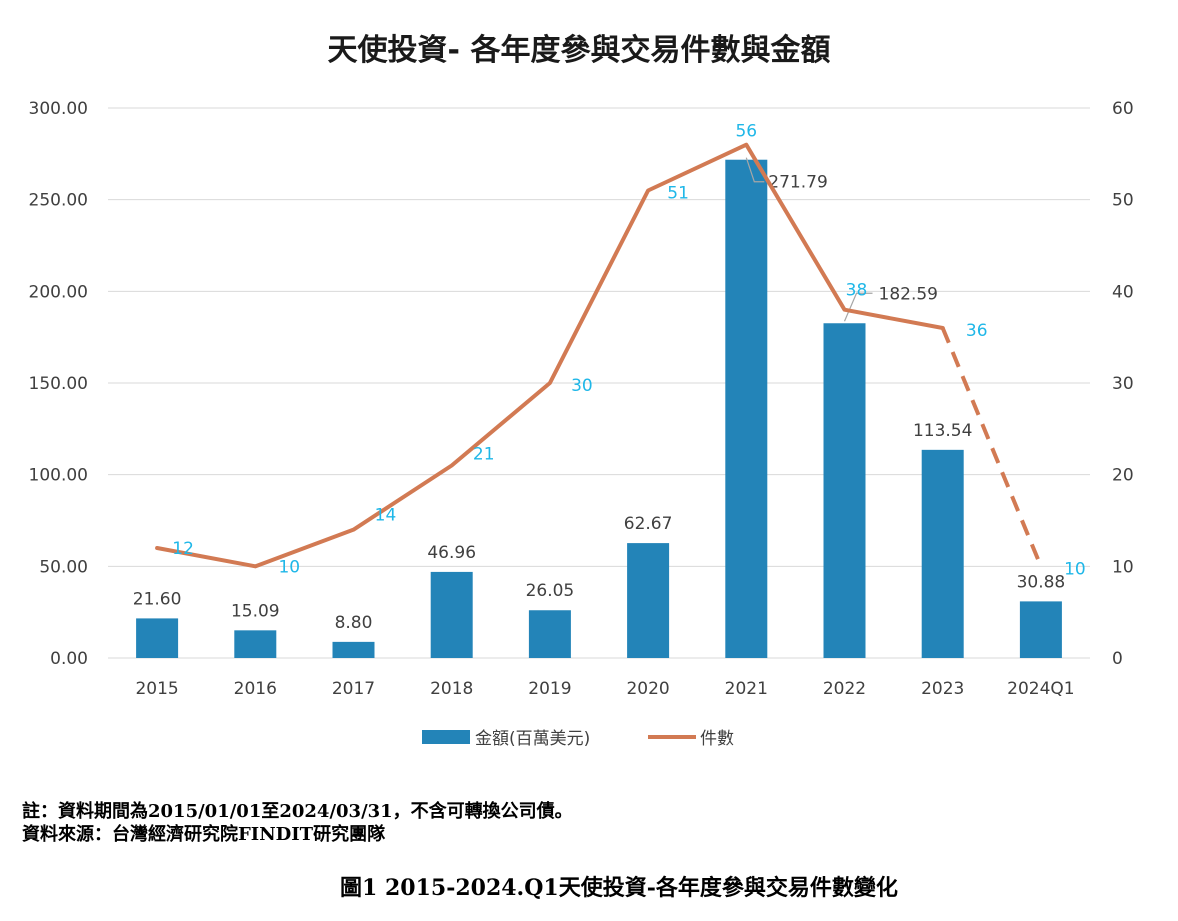  Describe the element at coordinates (69, 659) in the screenshot. I see `left-tick-label: 0.00` at that location.